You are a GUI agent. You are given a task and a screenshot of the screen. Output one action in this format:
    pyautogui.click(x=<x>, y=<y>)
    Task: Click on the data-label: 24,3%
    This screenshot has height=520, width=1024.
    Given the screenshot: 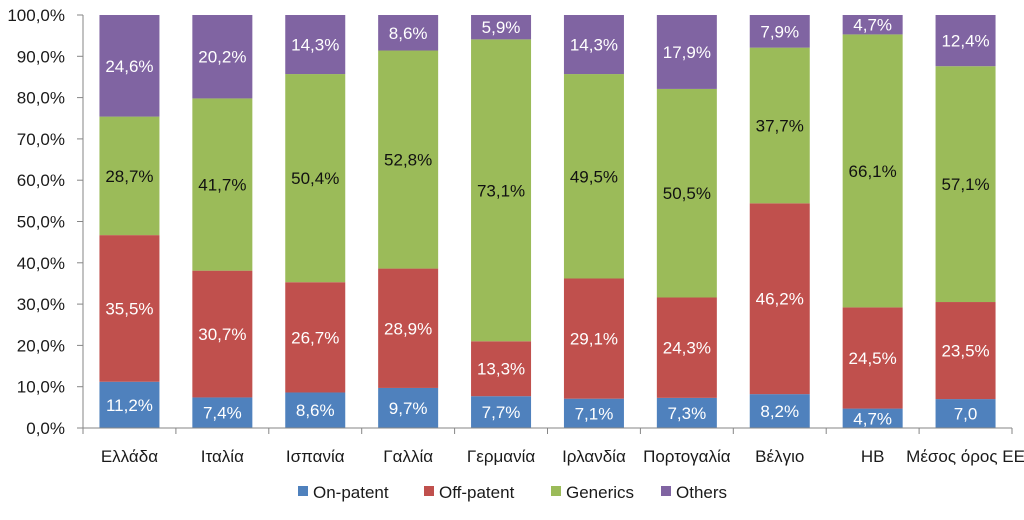 What is the action you would take?
    pyautogui.click(x=687, y=348)
    